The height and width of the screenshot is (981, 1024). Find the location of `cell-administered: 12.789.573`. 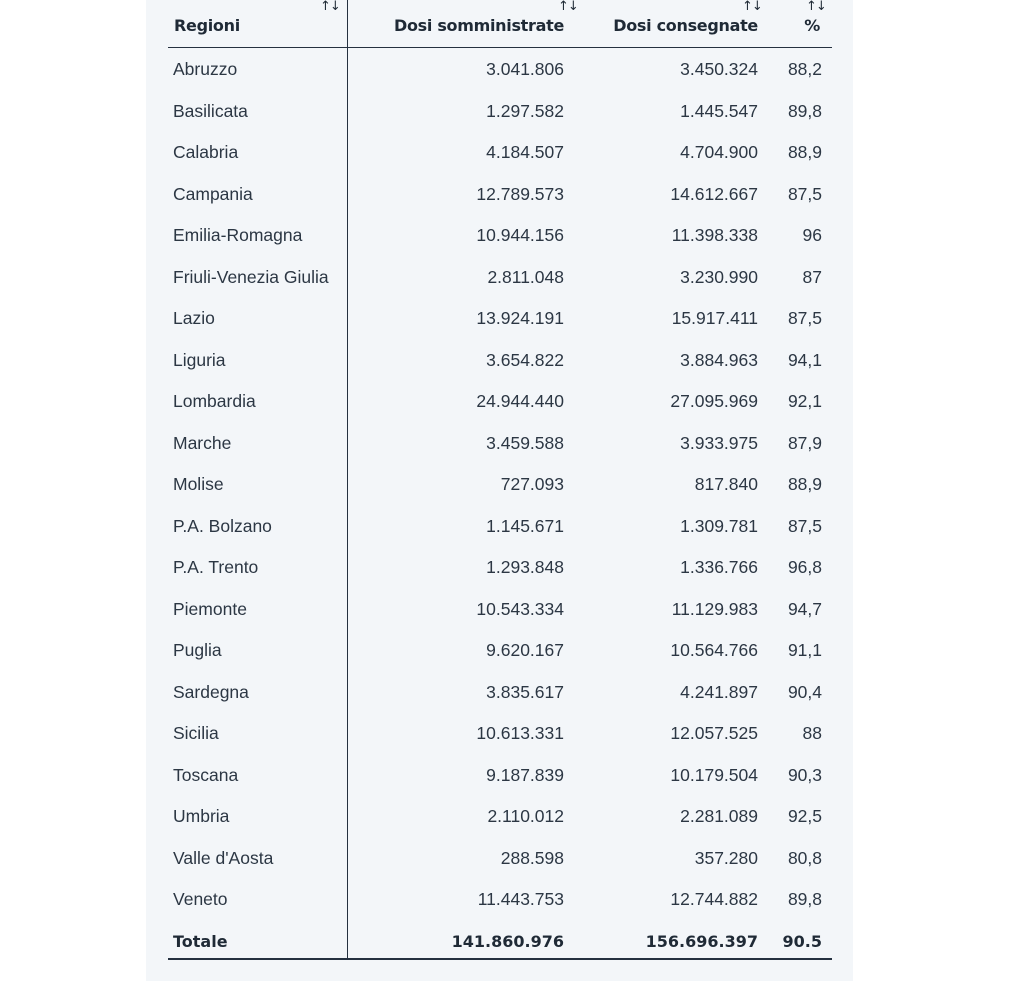

cell-administered: 12.789.573 is located at coordinates (520, 193).